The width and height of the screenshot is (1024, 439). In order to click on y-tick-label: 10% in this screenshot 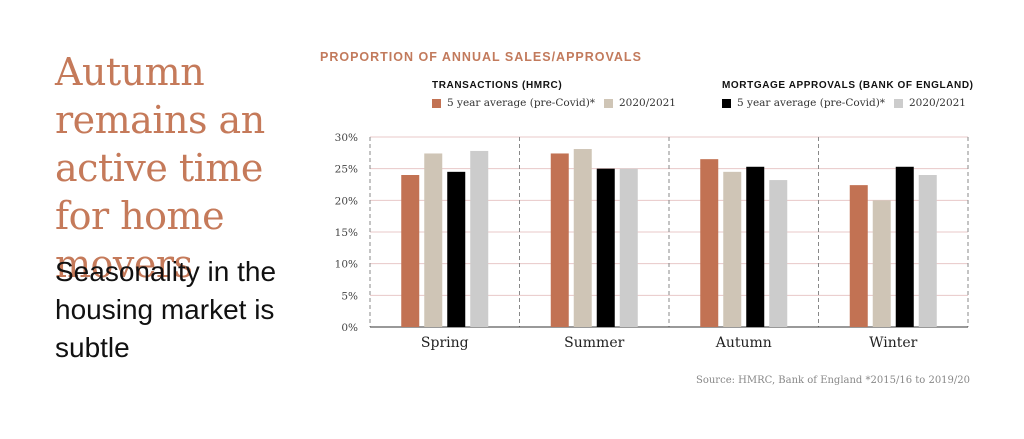, I will do `click(346, 265)`.